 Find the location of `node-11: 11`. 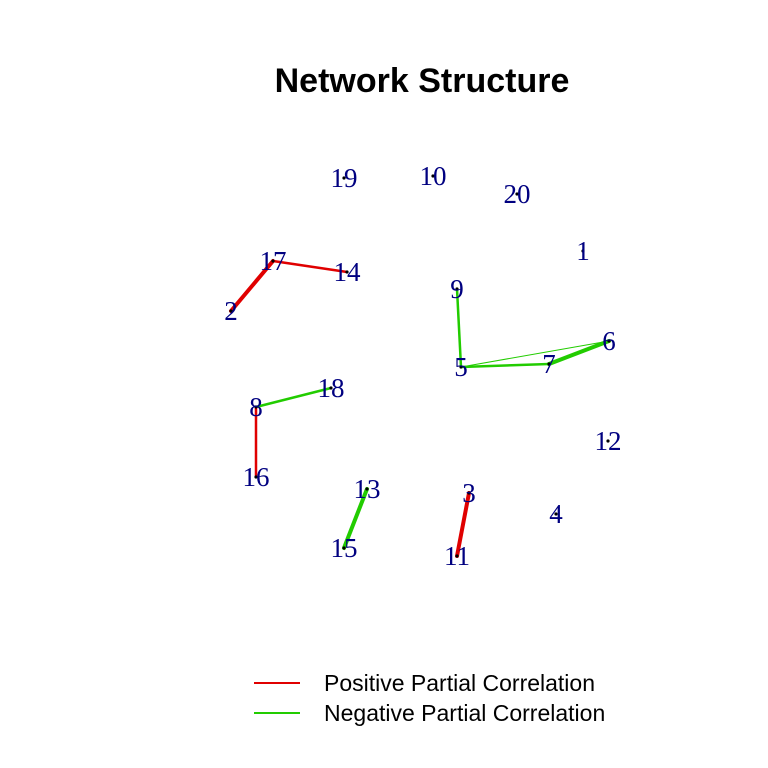

node-11: 11 is located at coordinates (457, 556).